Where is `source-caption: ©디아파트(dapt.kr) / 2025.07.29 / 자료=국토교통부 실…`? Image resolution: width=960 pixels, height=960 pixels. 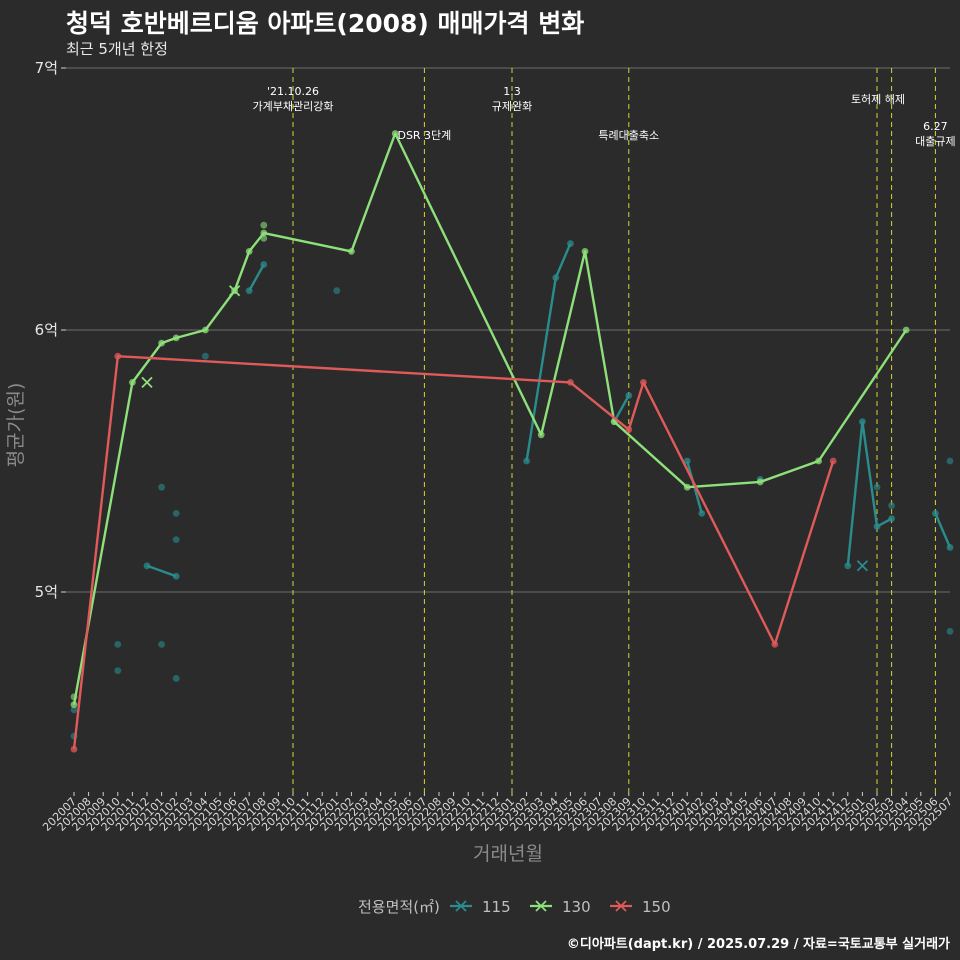 source-caption: ©디아파트(dapt.kr) / 2025.07.29 / 자료=국토교통부 실… is located at coordinates (758, 944).